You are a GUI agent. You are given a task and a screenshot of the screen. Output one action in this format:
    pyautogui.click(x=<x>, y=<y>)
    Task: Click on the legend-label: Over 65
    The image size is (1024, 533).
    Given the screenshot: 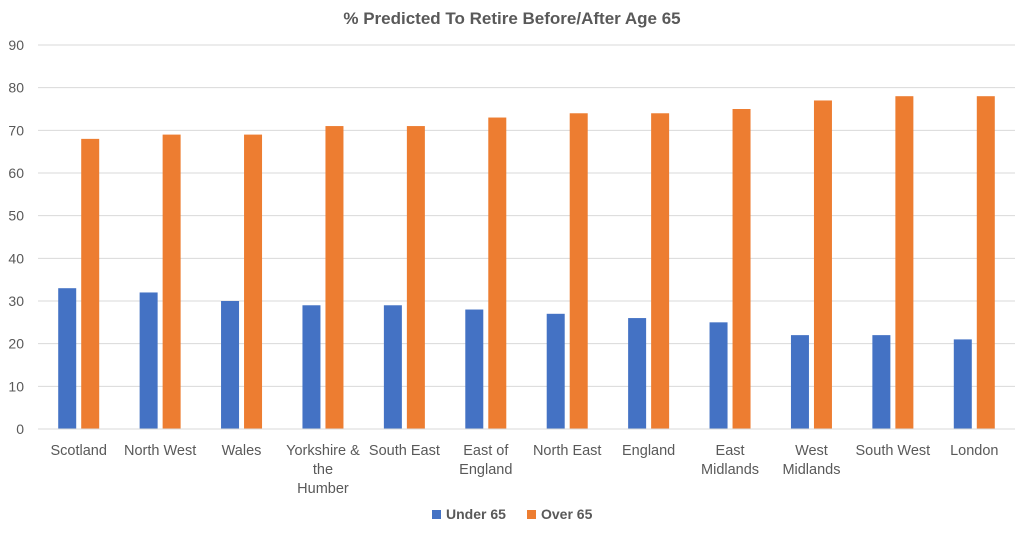 What is the action you would take?
    pyautogui.click(x=567, y=514)
    